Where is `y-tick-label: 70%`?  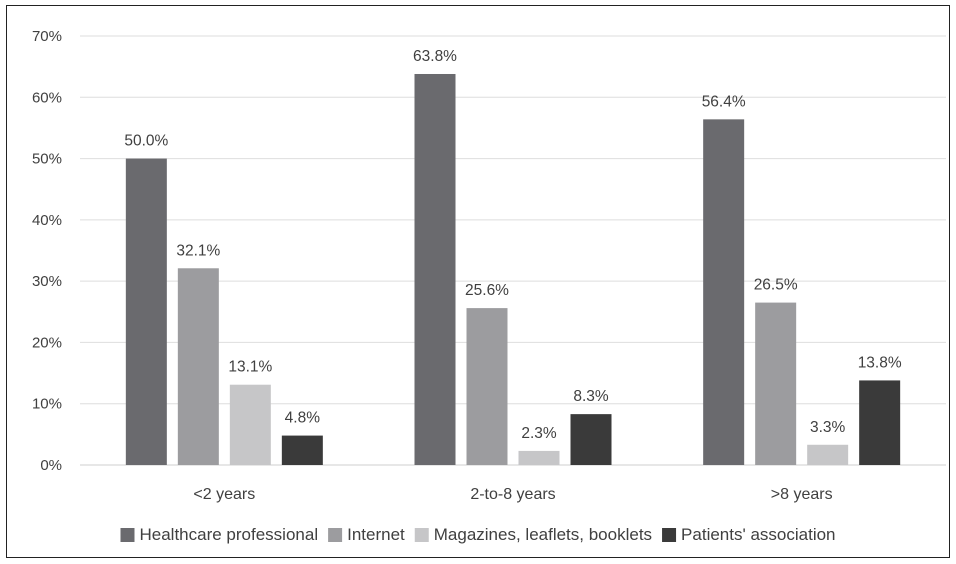 y-tick-label: 70% is located at coordinates (47, 36).